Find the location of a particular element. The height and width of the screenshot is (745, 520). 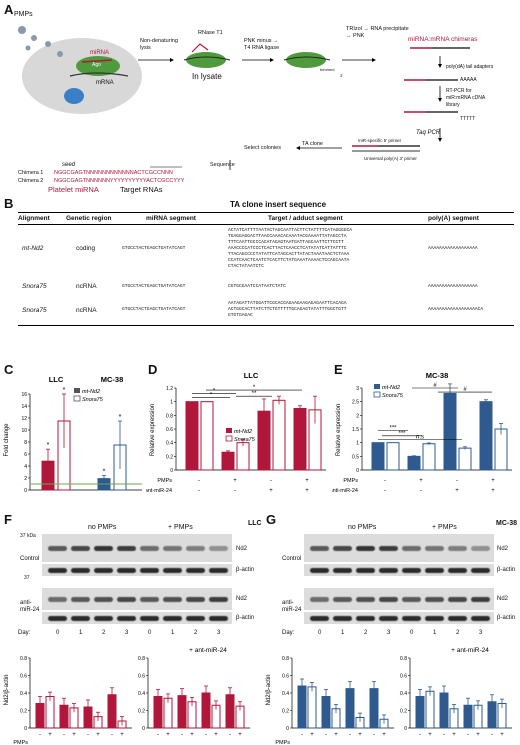

day-label: 2 is located at coordinates (458, 633).